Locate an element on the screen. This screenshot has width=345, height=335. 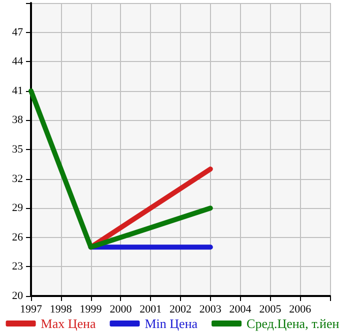
legend-label: Min Цена is located at coordinates (171, 323).